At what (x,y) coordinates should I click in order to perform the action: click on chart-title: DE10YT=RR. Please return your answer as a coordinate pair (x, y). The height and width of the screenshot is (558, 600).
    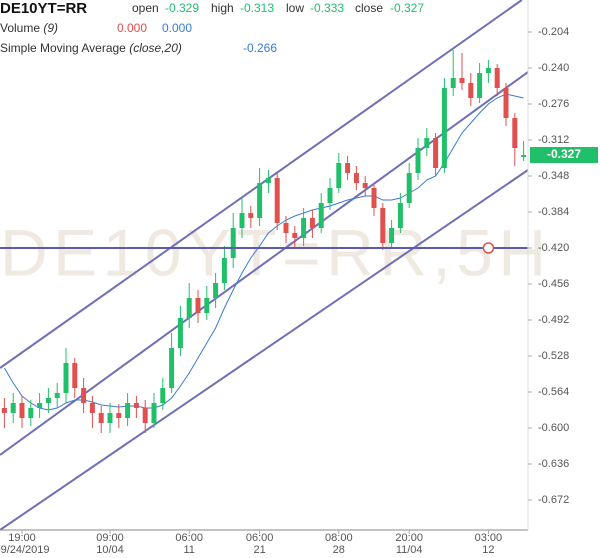
    Looking at the image, I should click on (43, 8).